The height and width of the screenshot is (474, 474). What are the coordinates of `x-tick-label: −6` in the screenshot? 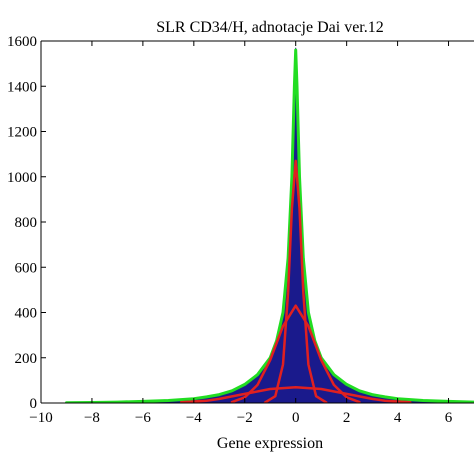 It's located at (143, 418).